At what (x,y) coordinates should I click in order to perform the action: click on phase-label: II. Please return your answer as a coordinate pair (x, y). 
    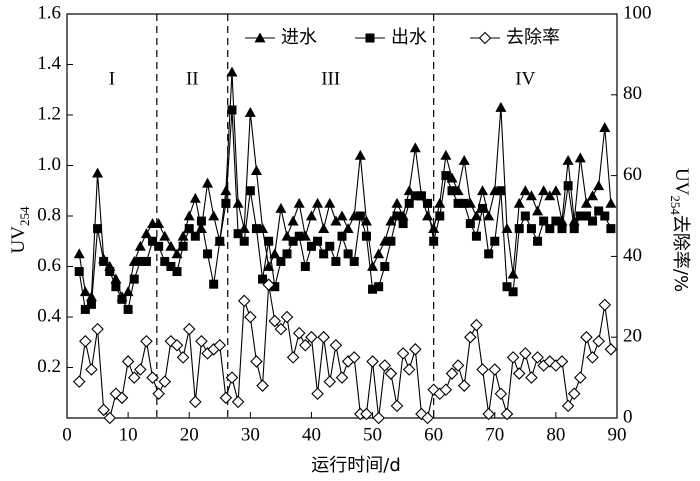
    Looking at the image, I should click on (192, 78).